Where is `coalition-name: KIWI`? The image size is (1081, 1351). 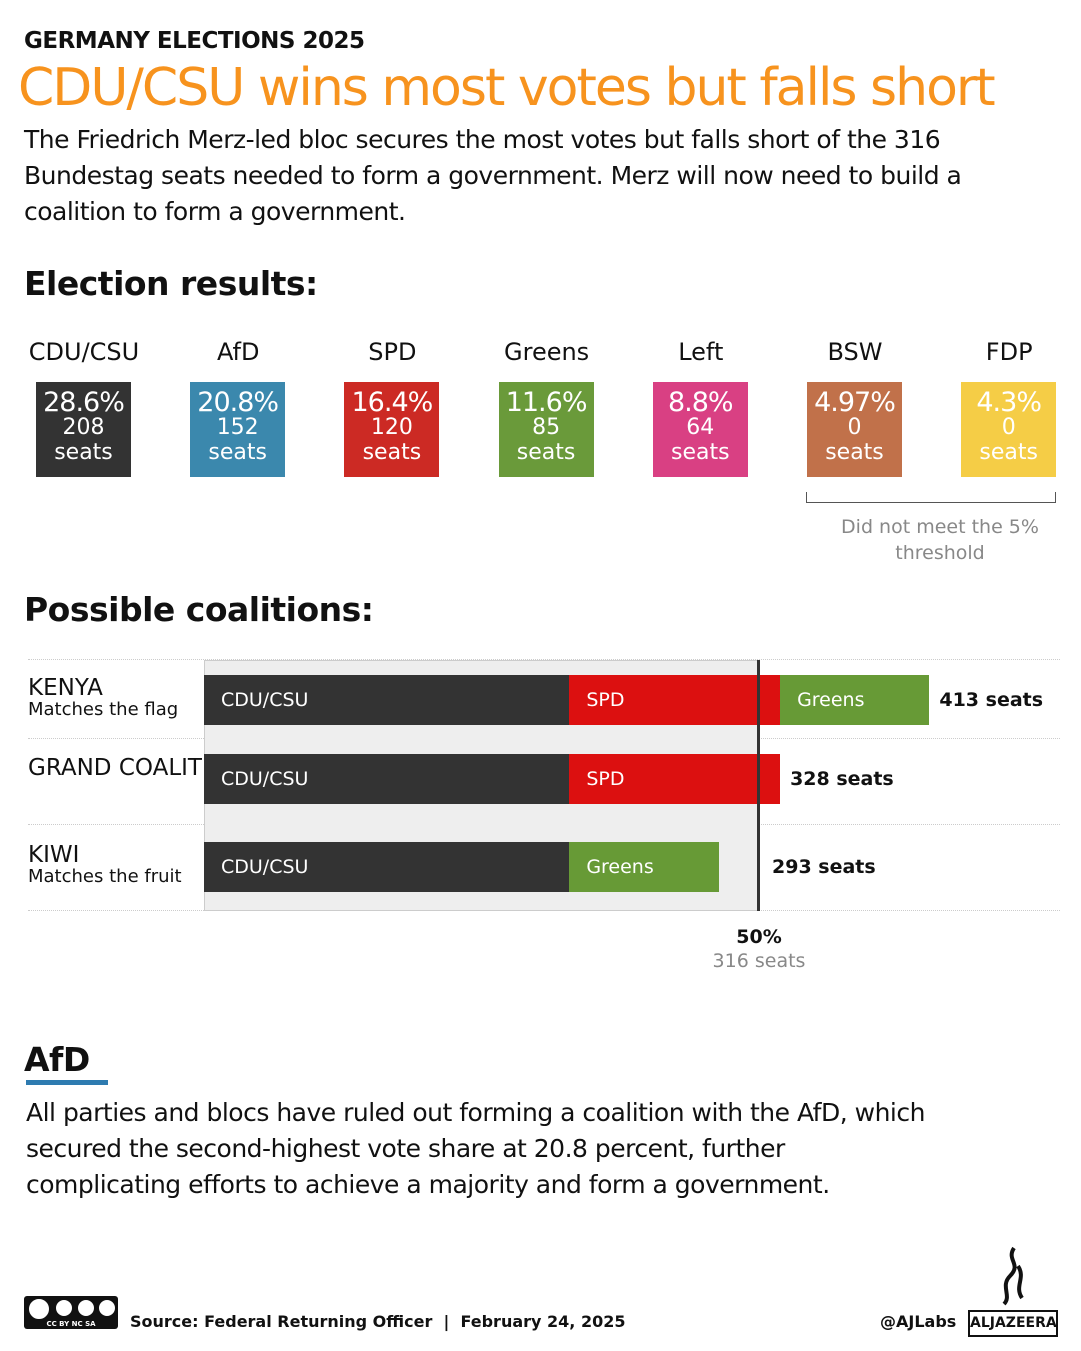 coalition-name: KIWI is located at coordinates (54, 855).